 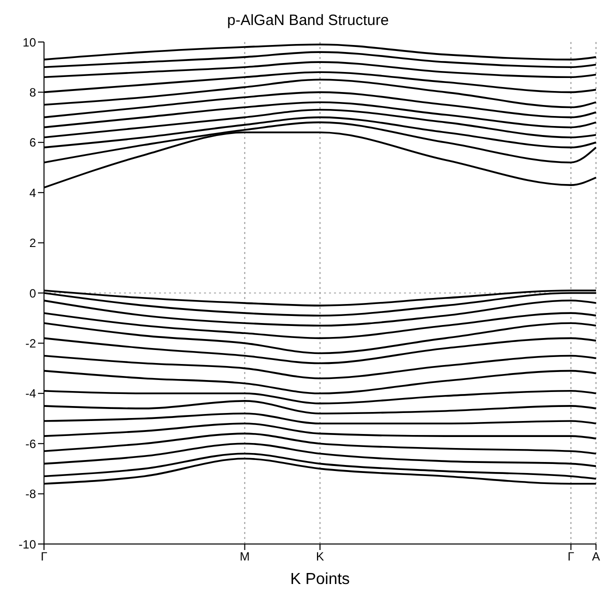 I want to click on x-tick-label: M, so click(x=245, y=557).